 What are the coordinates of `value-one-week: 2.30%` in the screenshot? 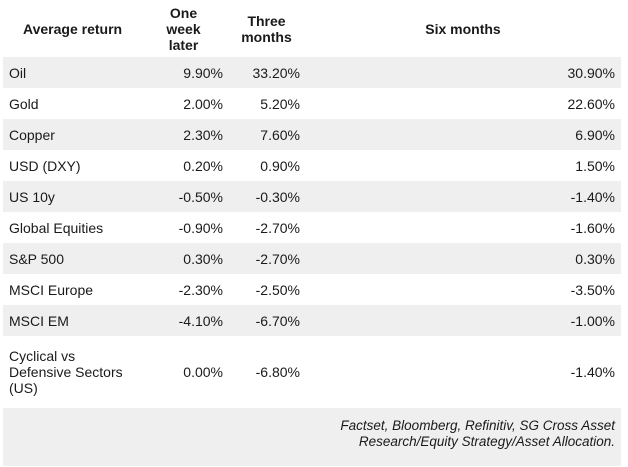 It's located at (203, 134).